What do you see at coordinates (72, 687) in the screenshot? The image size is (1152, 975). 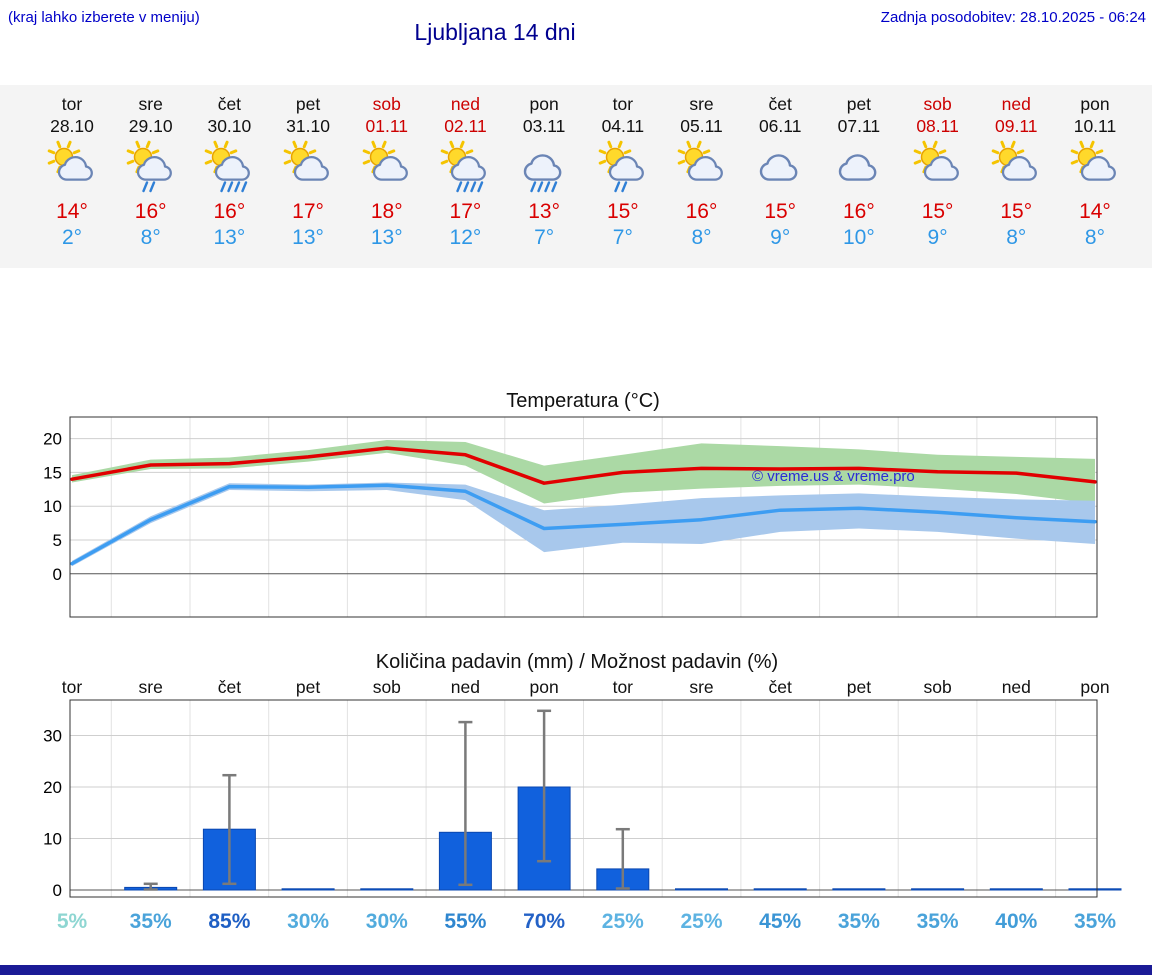 I see `precip-day-label: tor` at bounding box center [72, 687].